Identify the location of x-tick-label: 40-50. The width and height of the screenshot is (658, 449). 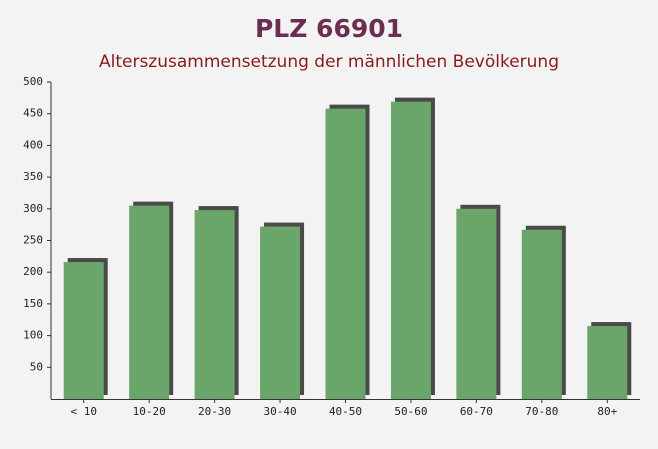
(345, 411).